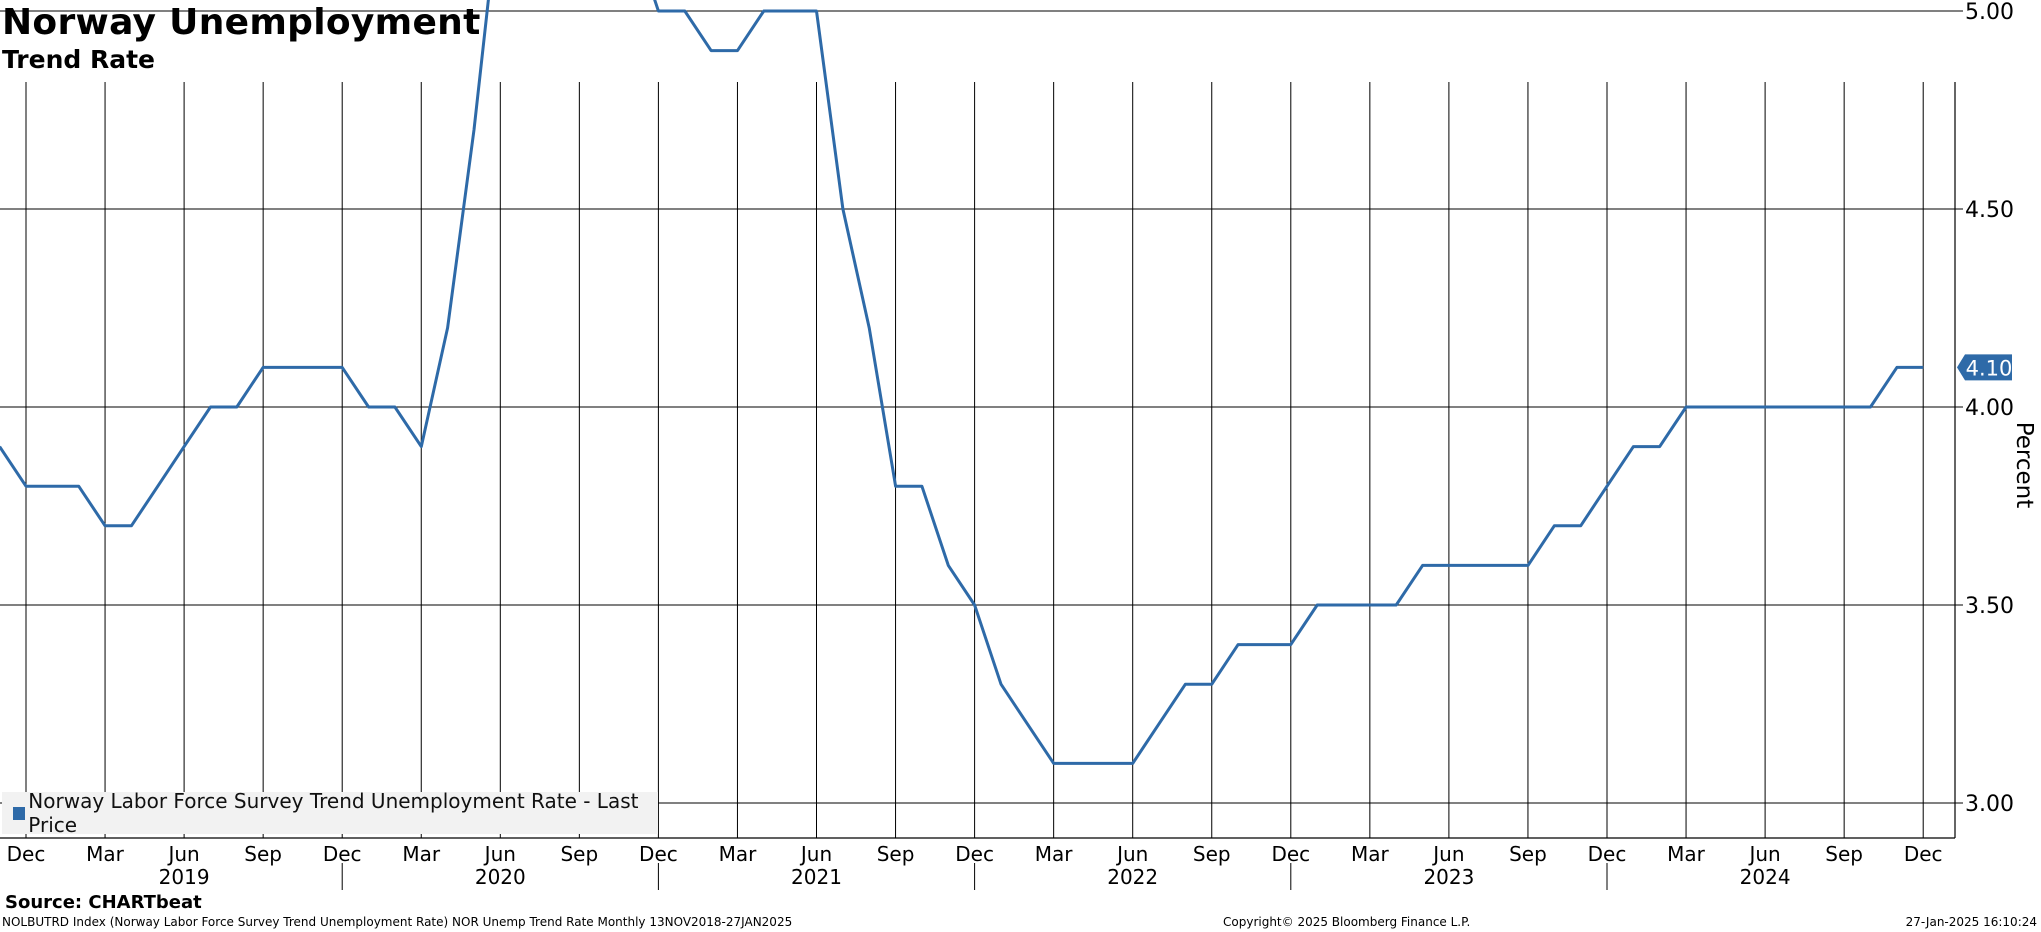 Image resolution: width=2041 pixels, height=932 pixels. I want to click on y-tick-label: 3.50, so click(1989, 606).